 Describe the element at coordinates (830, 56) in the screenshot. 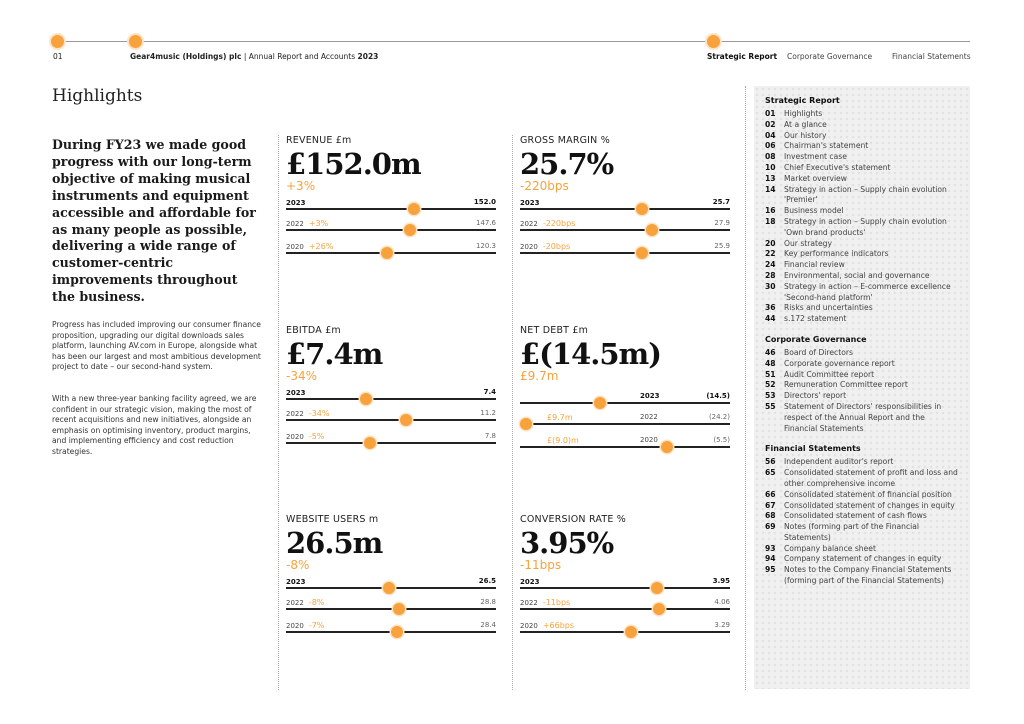

I see `nav-corporate-governance: Corporate Governance` at that location.